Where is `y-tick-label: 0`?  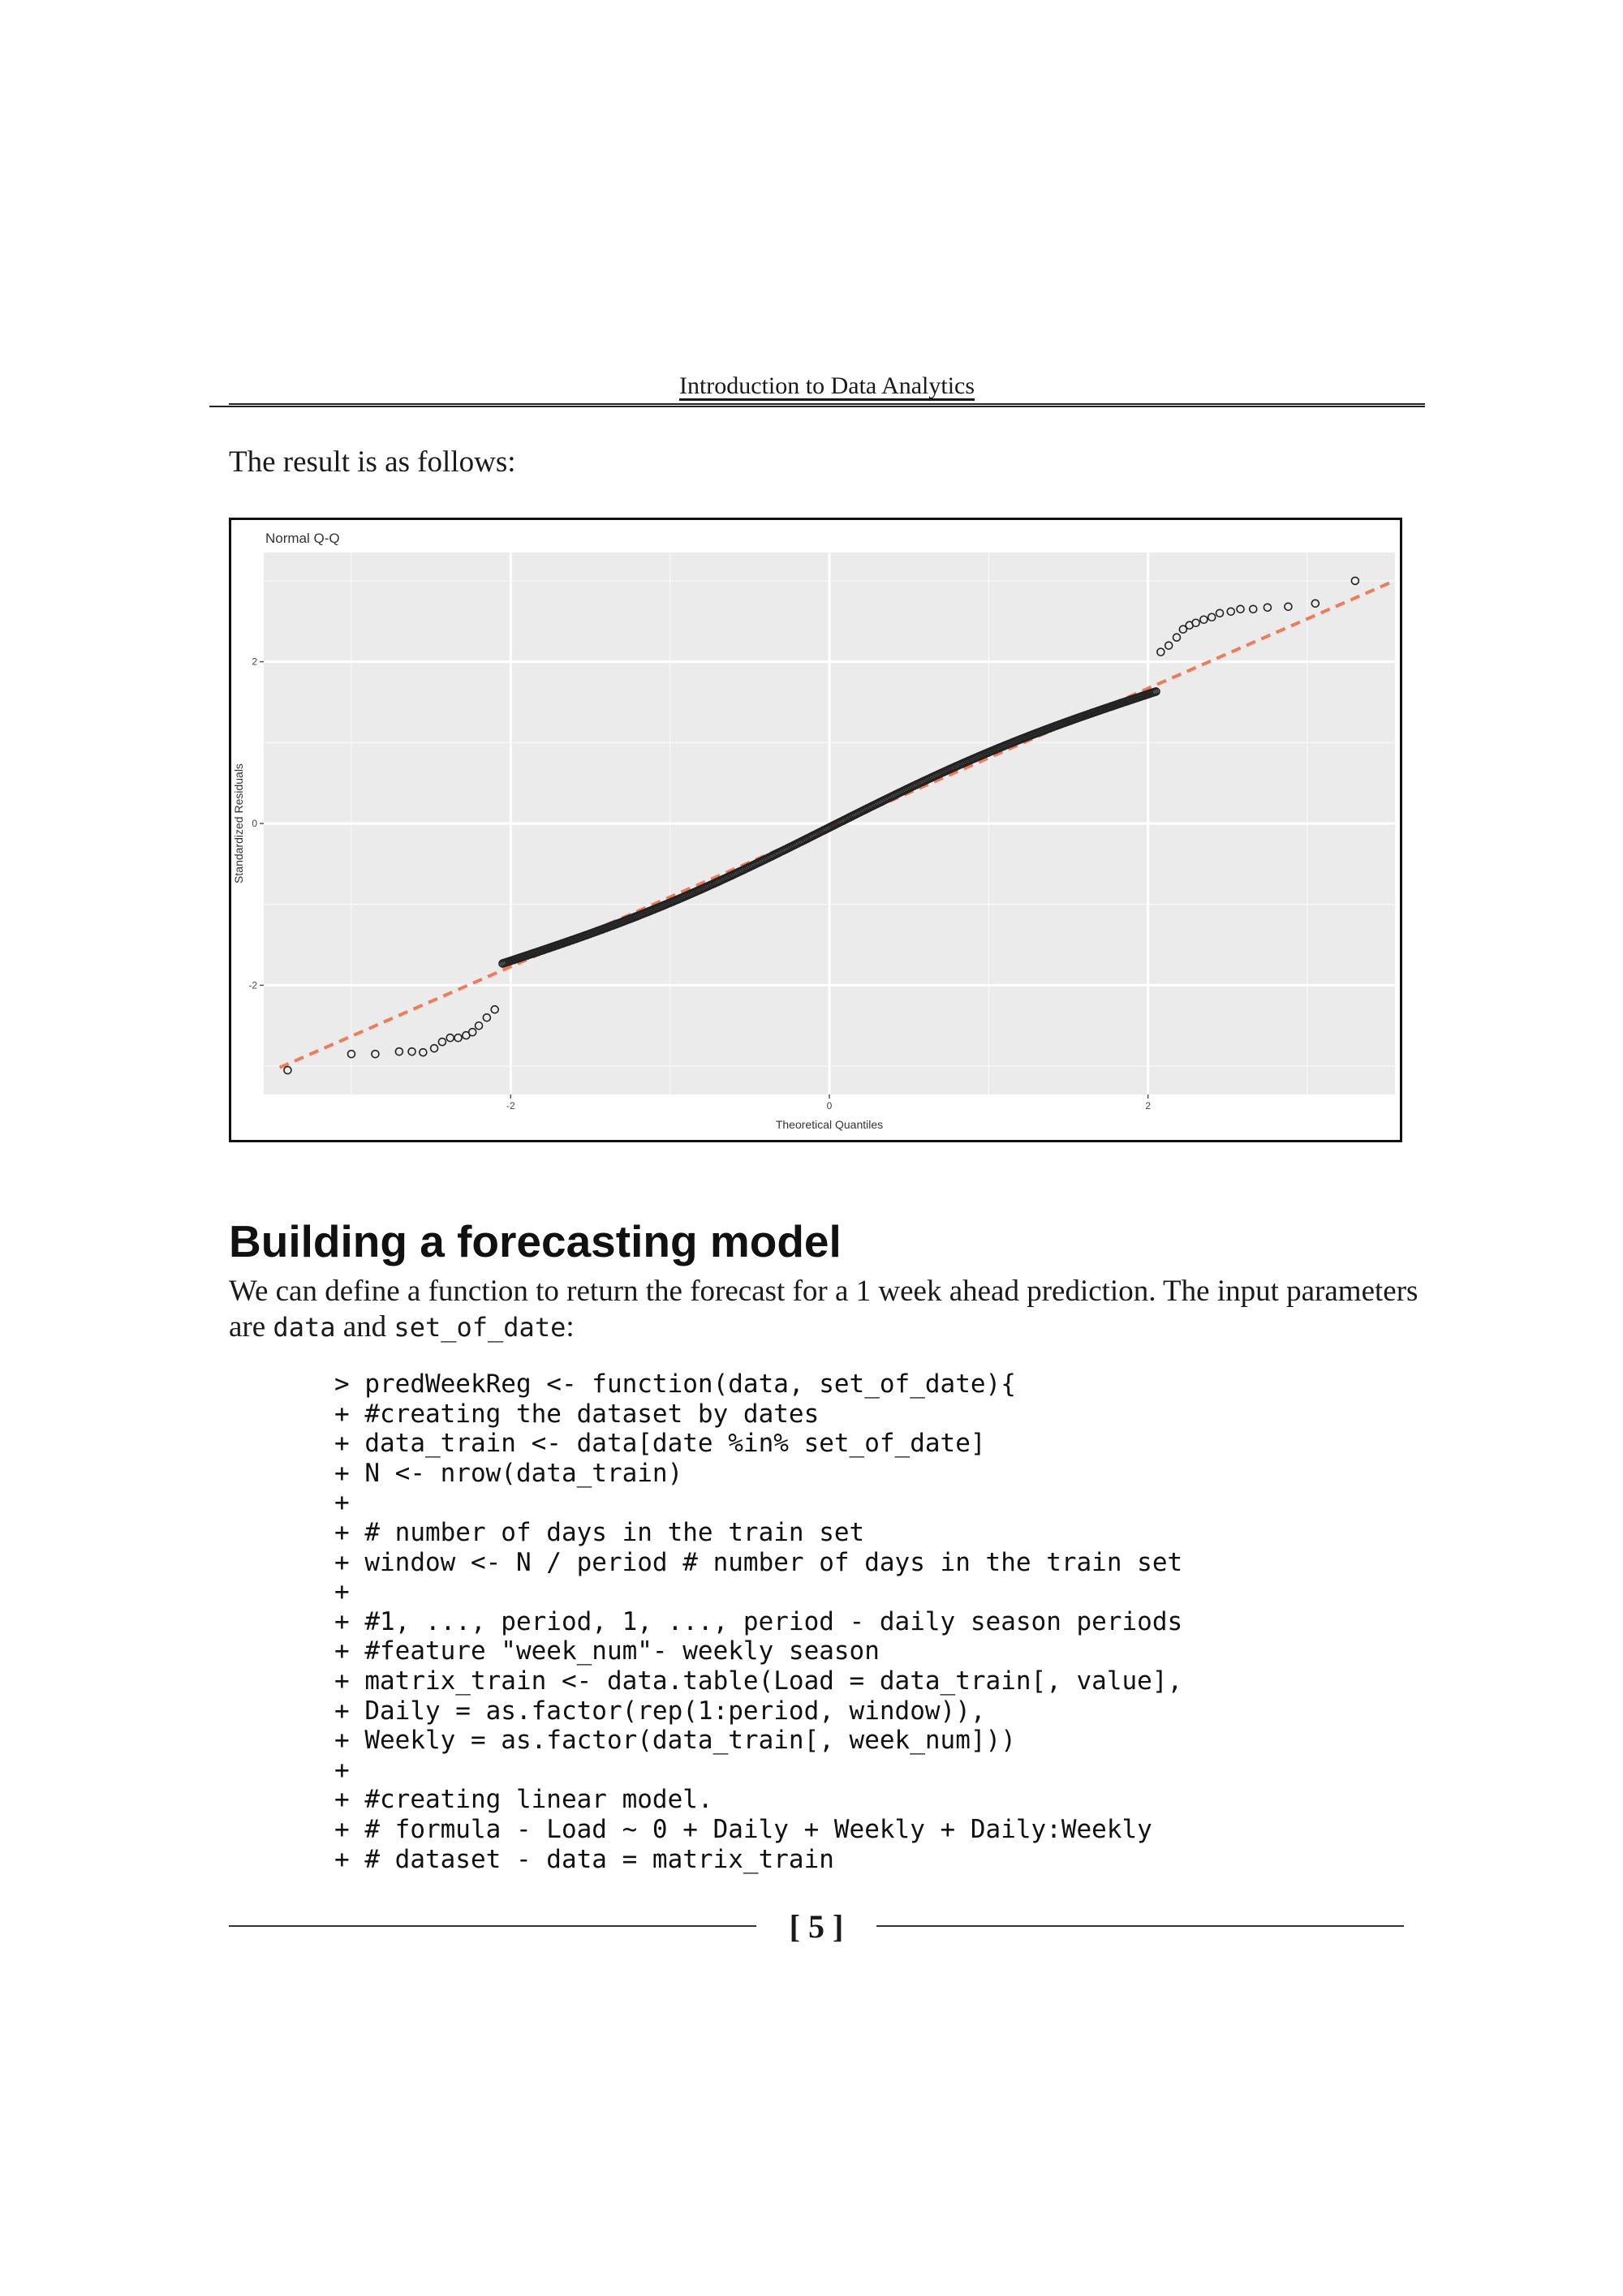
y-tick-label: 0 is located at coordinates (254, 823).